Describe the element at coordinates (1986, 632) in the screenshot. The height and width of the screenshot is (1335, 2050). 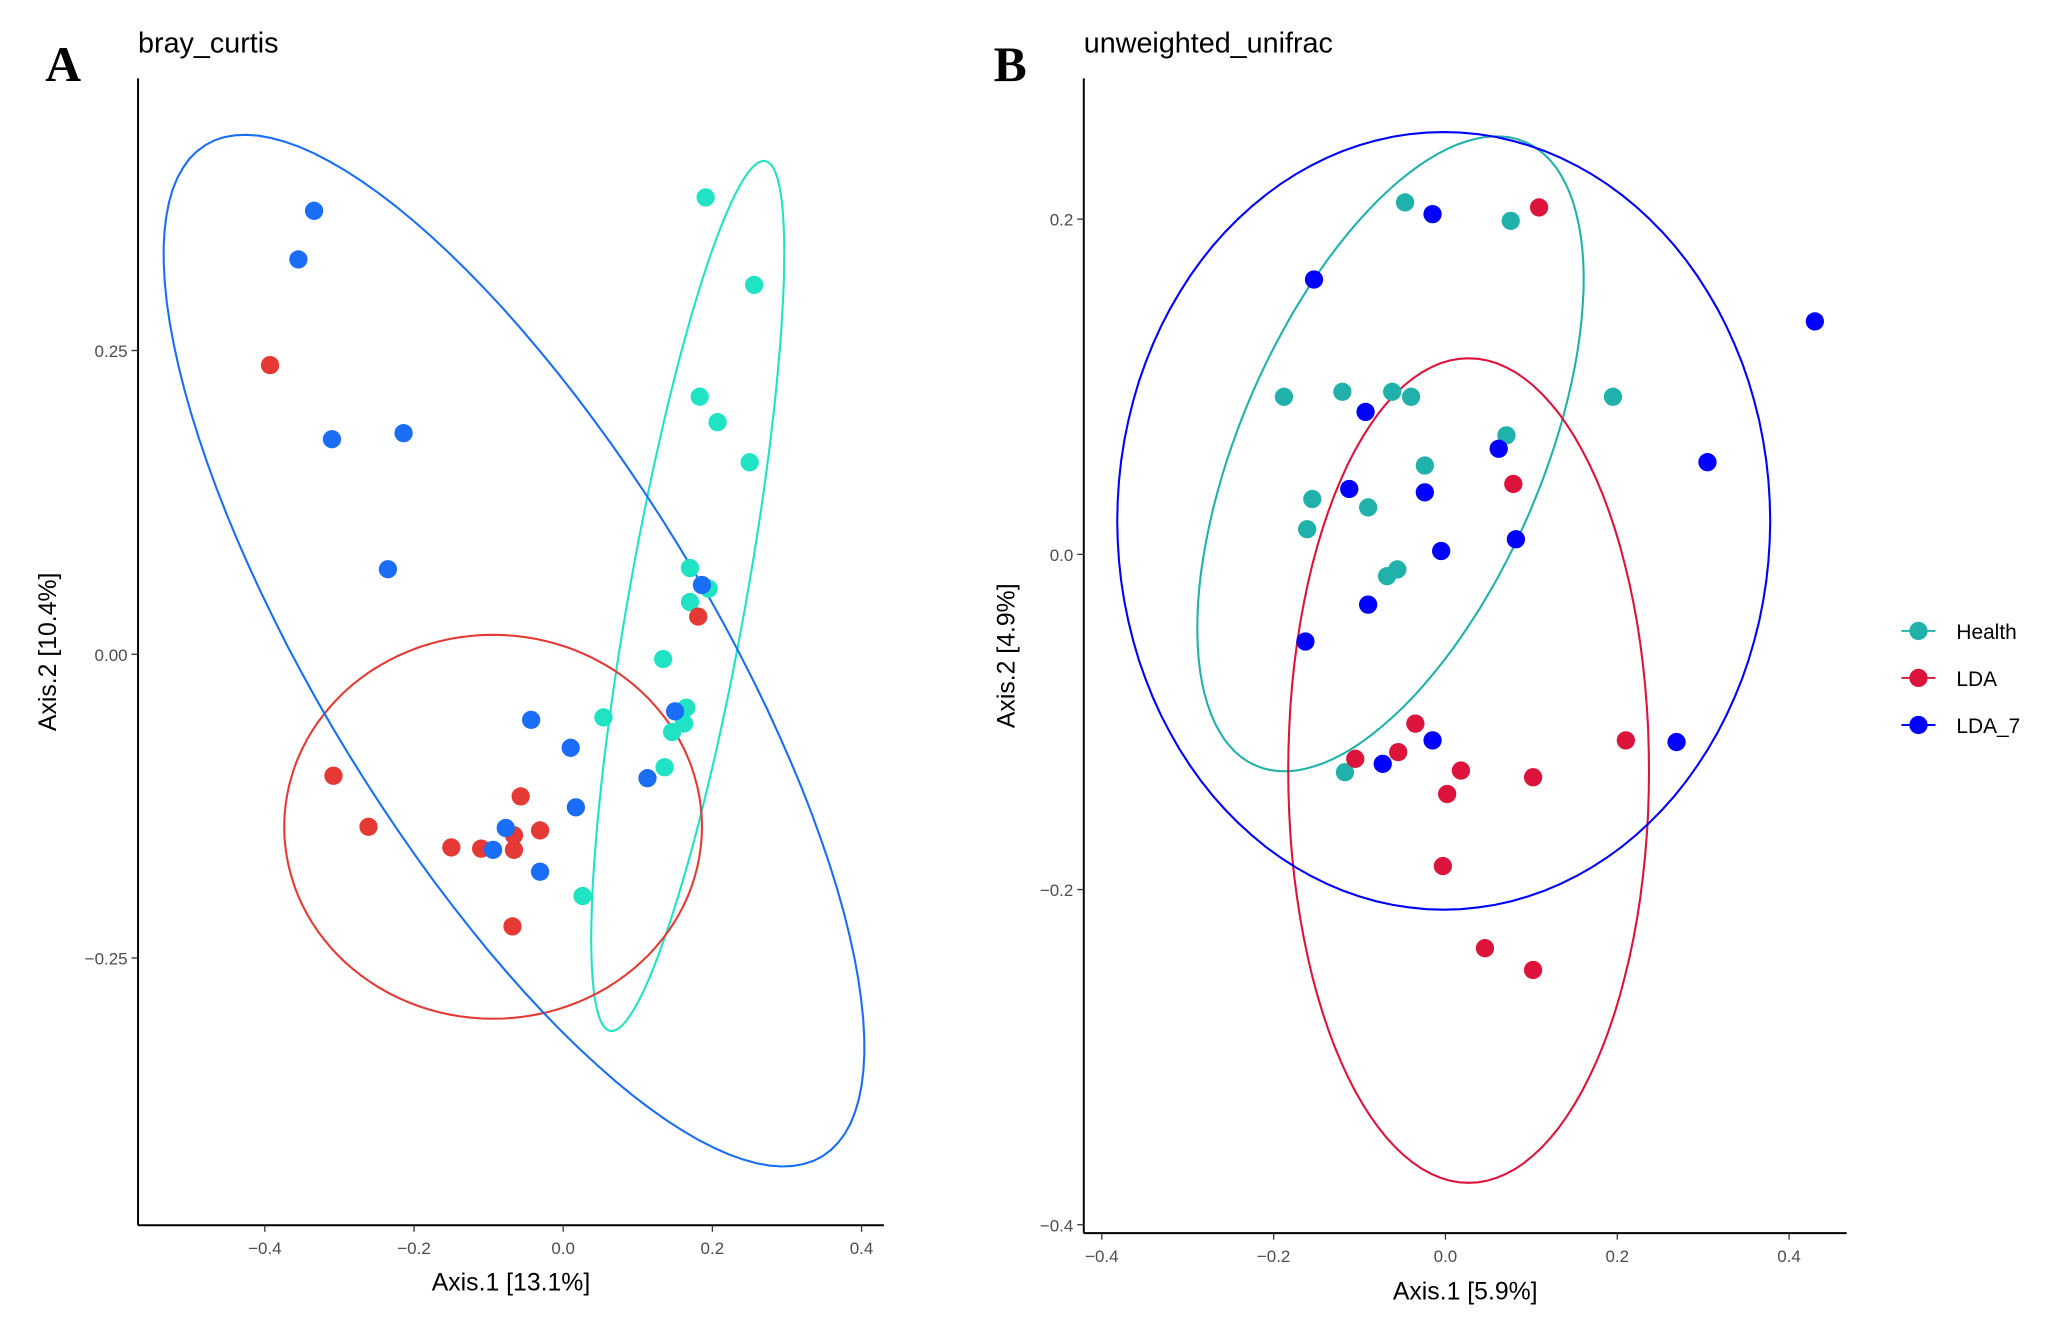
I see `legend-label: Health` at that location.